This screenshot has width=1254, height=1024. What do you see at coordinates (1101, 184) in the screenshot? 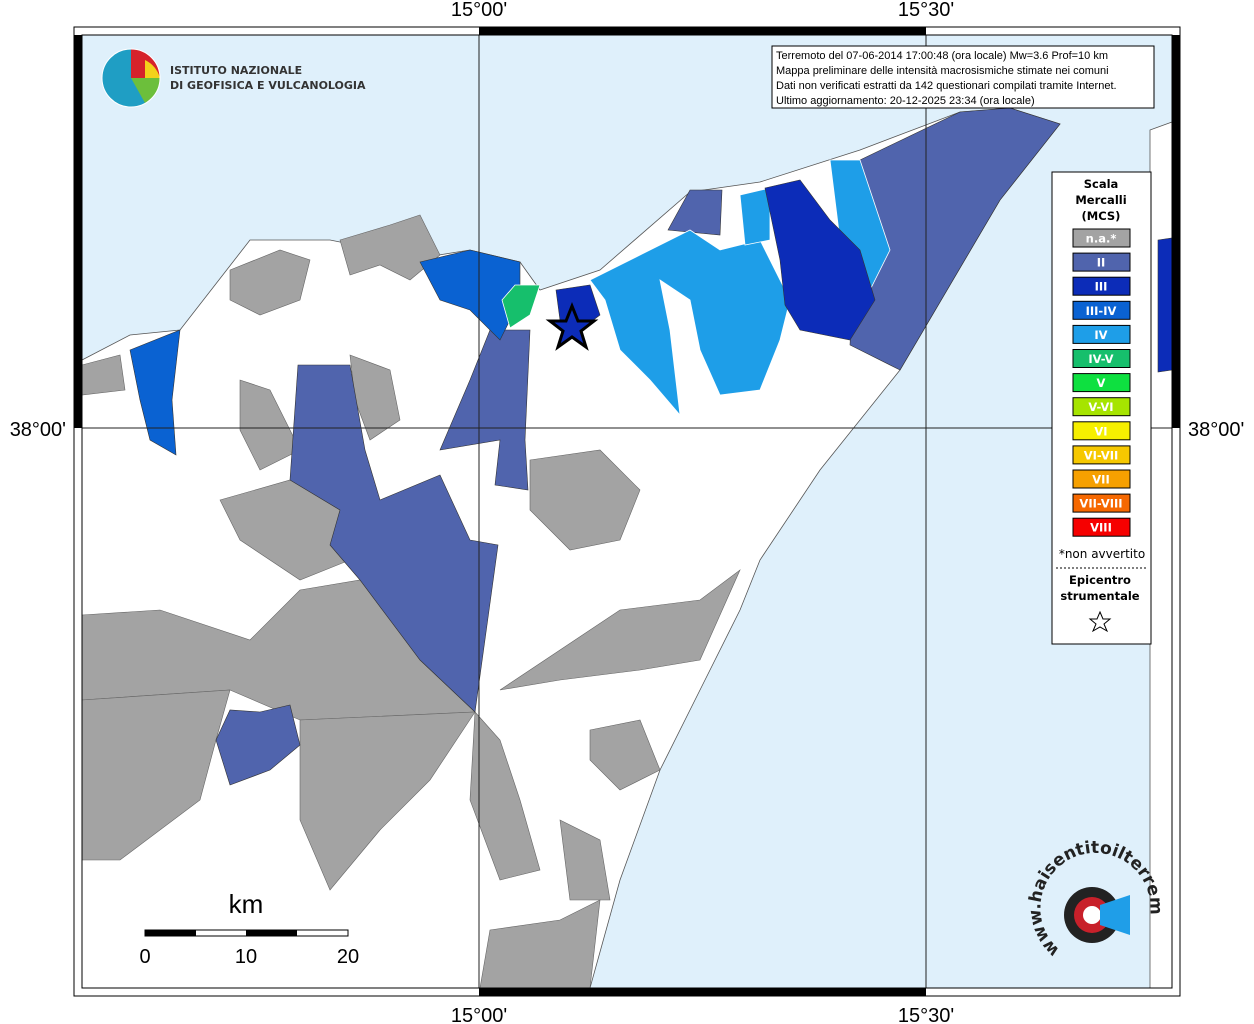
I see `legend-title: Scala` at bounding box center [1101, 184].